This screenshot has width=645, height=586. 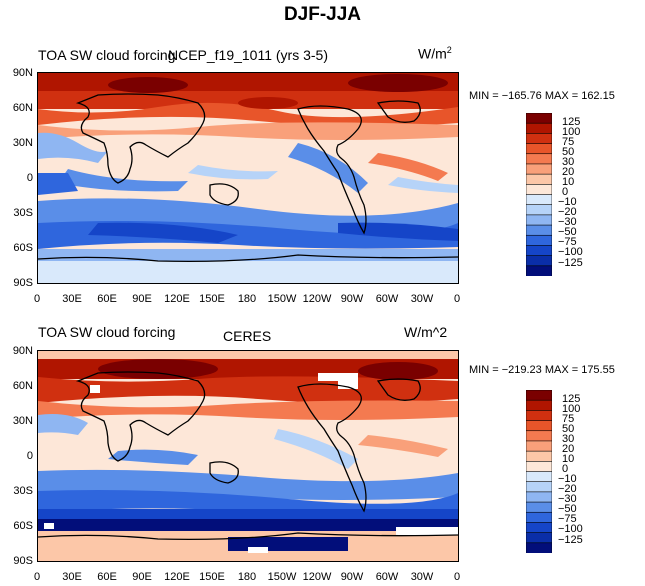 What do you see at coordinates (72, 299) in the screenshot?
I see `panel1-lon-label: 30E` at bounding box center [72, 299].